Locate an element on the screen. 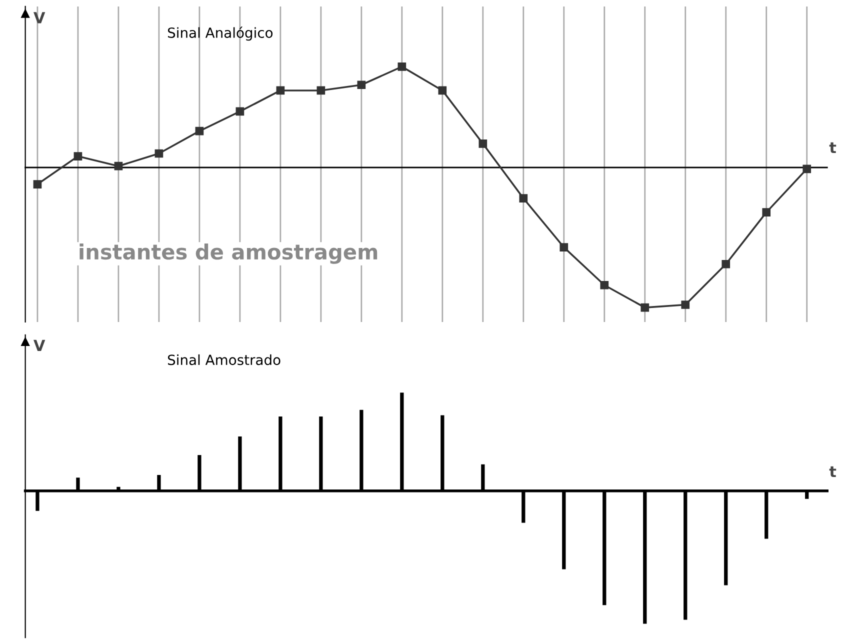 Image resolution: width=844 pixels, height=644 pixels. annotation: instantes de amostragem is located at coordinates (229, 254).